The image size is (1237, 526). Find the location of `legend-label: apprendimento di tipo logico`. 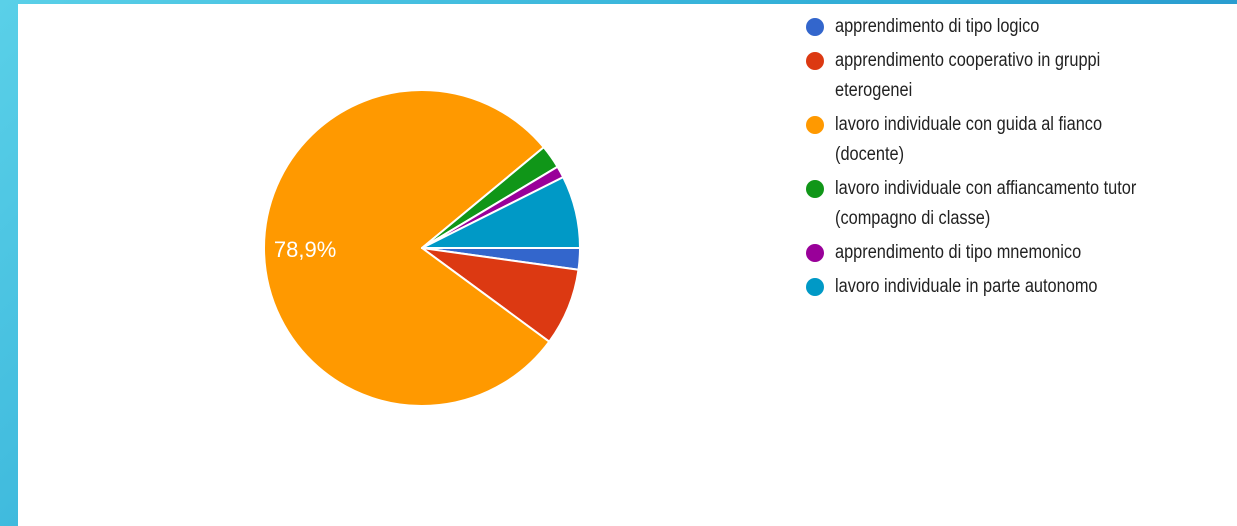

legend-label: apprendimento di tipo logico is located at coordinates (937, 26).